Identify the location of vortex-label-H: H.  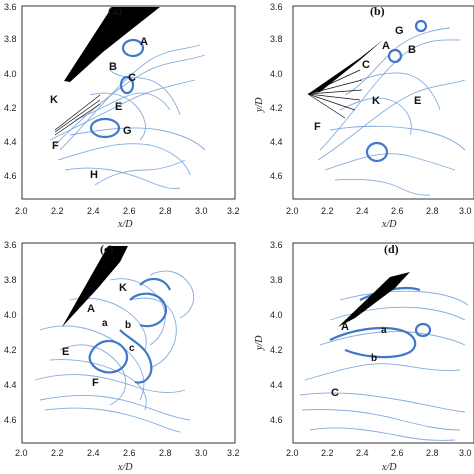
(94, 175).